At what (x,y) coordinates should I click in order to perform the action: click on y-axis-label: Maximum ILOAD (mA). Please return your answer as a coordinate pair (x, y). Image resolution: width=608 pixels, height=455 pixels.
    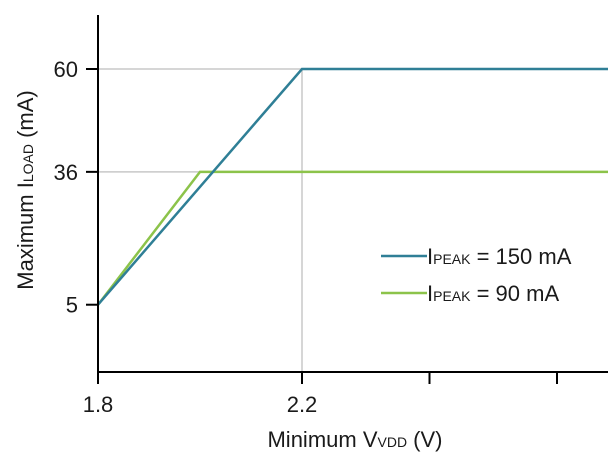
    Looking at the image, I should click on (25, 189).